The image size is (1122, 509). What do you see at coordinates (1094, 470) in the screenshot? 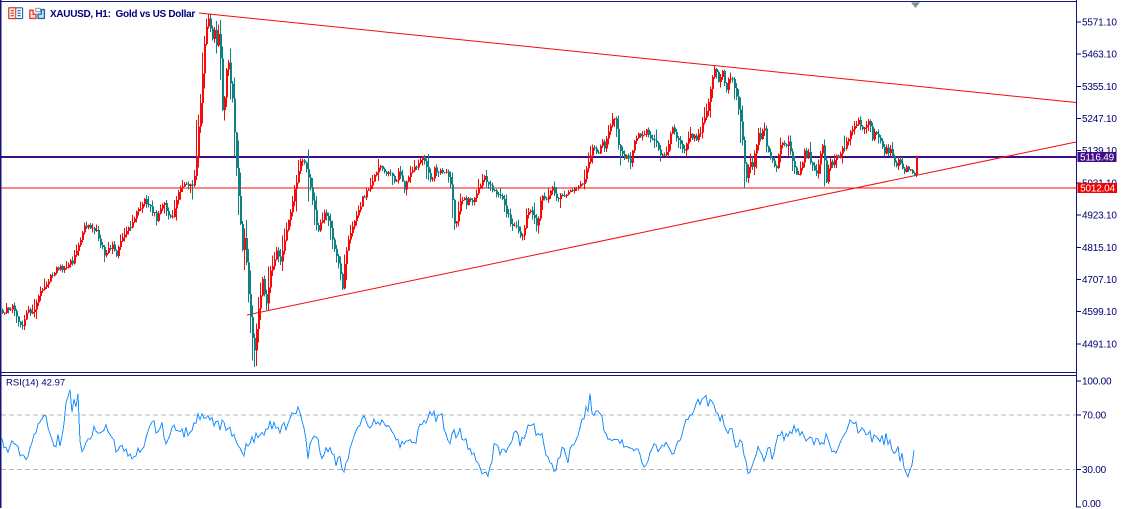
I see `svg-text: 30.00` at bounding box center [1094, 470].